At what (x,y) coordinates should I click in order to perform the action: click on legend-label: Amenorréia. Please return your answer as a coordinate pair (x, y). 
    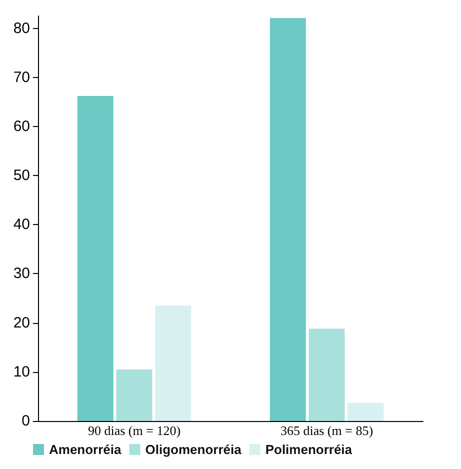
    Looking at the image, I should click on (85, 449).